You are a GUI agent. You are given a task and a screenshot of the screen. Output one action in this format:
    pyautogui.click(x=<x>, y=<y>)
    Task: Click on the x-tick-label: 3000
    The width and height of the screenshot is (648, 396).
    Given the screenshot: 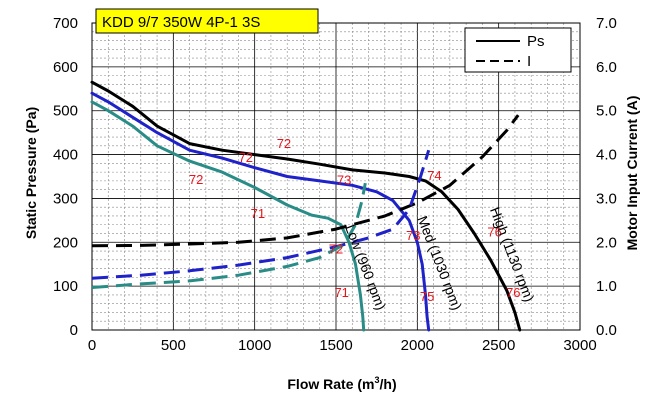 What is the action you would take?
    pyautogui.click(x=579, y=345)
    